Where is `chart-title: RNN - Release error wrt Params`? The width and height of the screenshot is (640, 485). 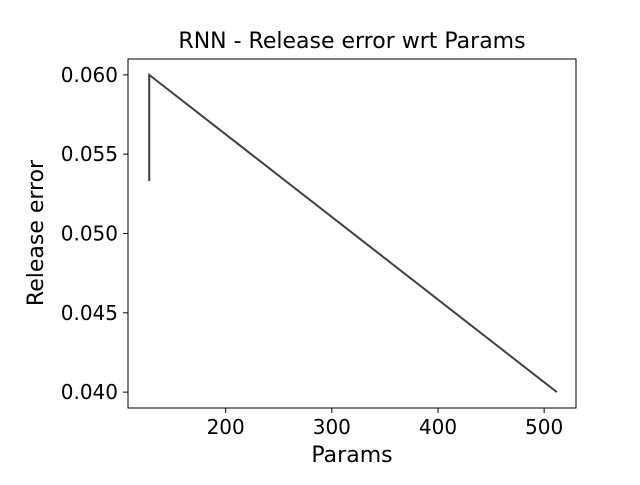 chart-title: RNN - Release error wrt Params is located at coordinates (351, 41).